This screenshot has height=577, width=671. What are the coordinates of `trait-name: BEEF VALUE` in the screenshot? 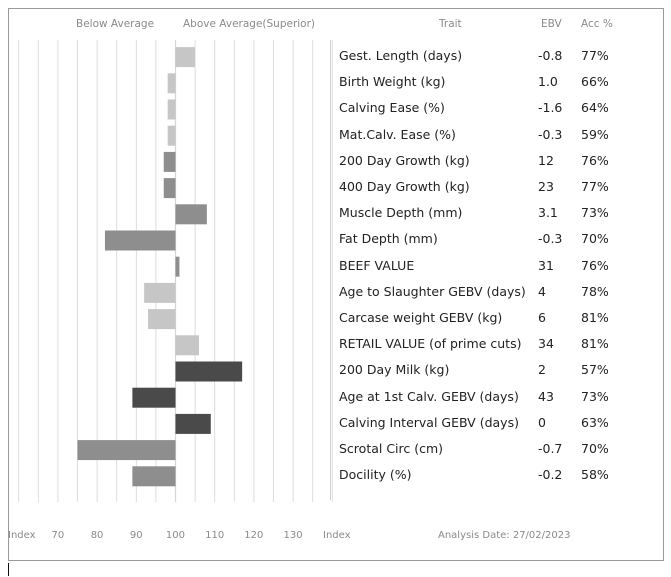 It's located at (377, 265).